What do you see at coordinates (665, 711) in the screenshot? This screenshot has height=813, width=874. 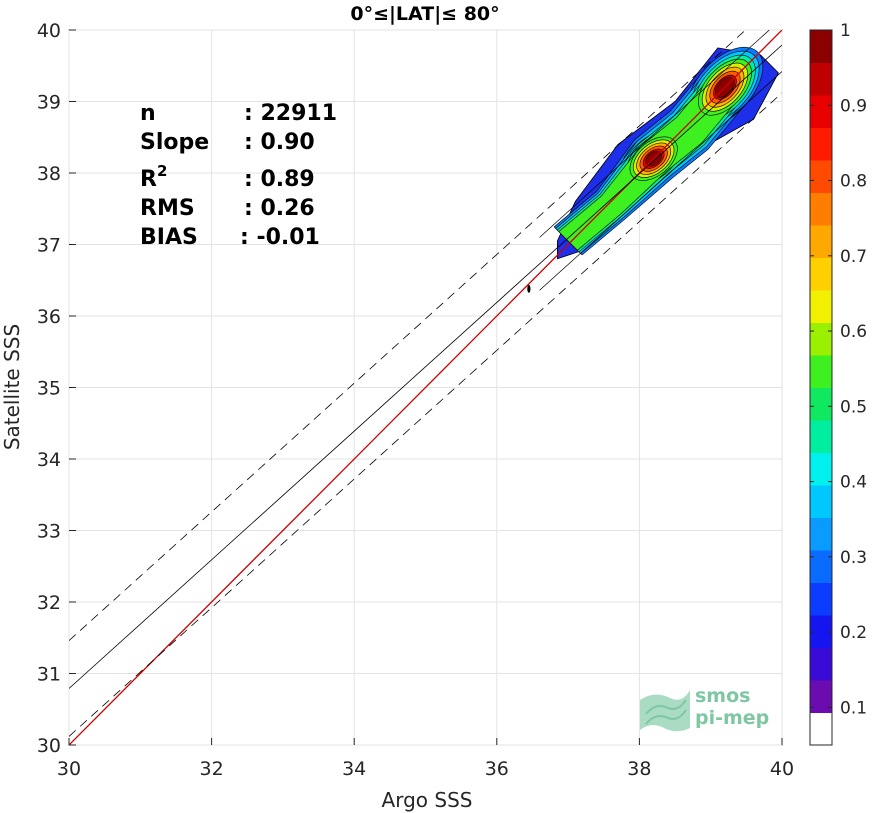 I see `logo-waves-icon` at bounding box center [665, 711].